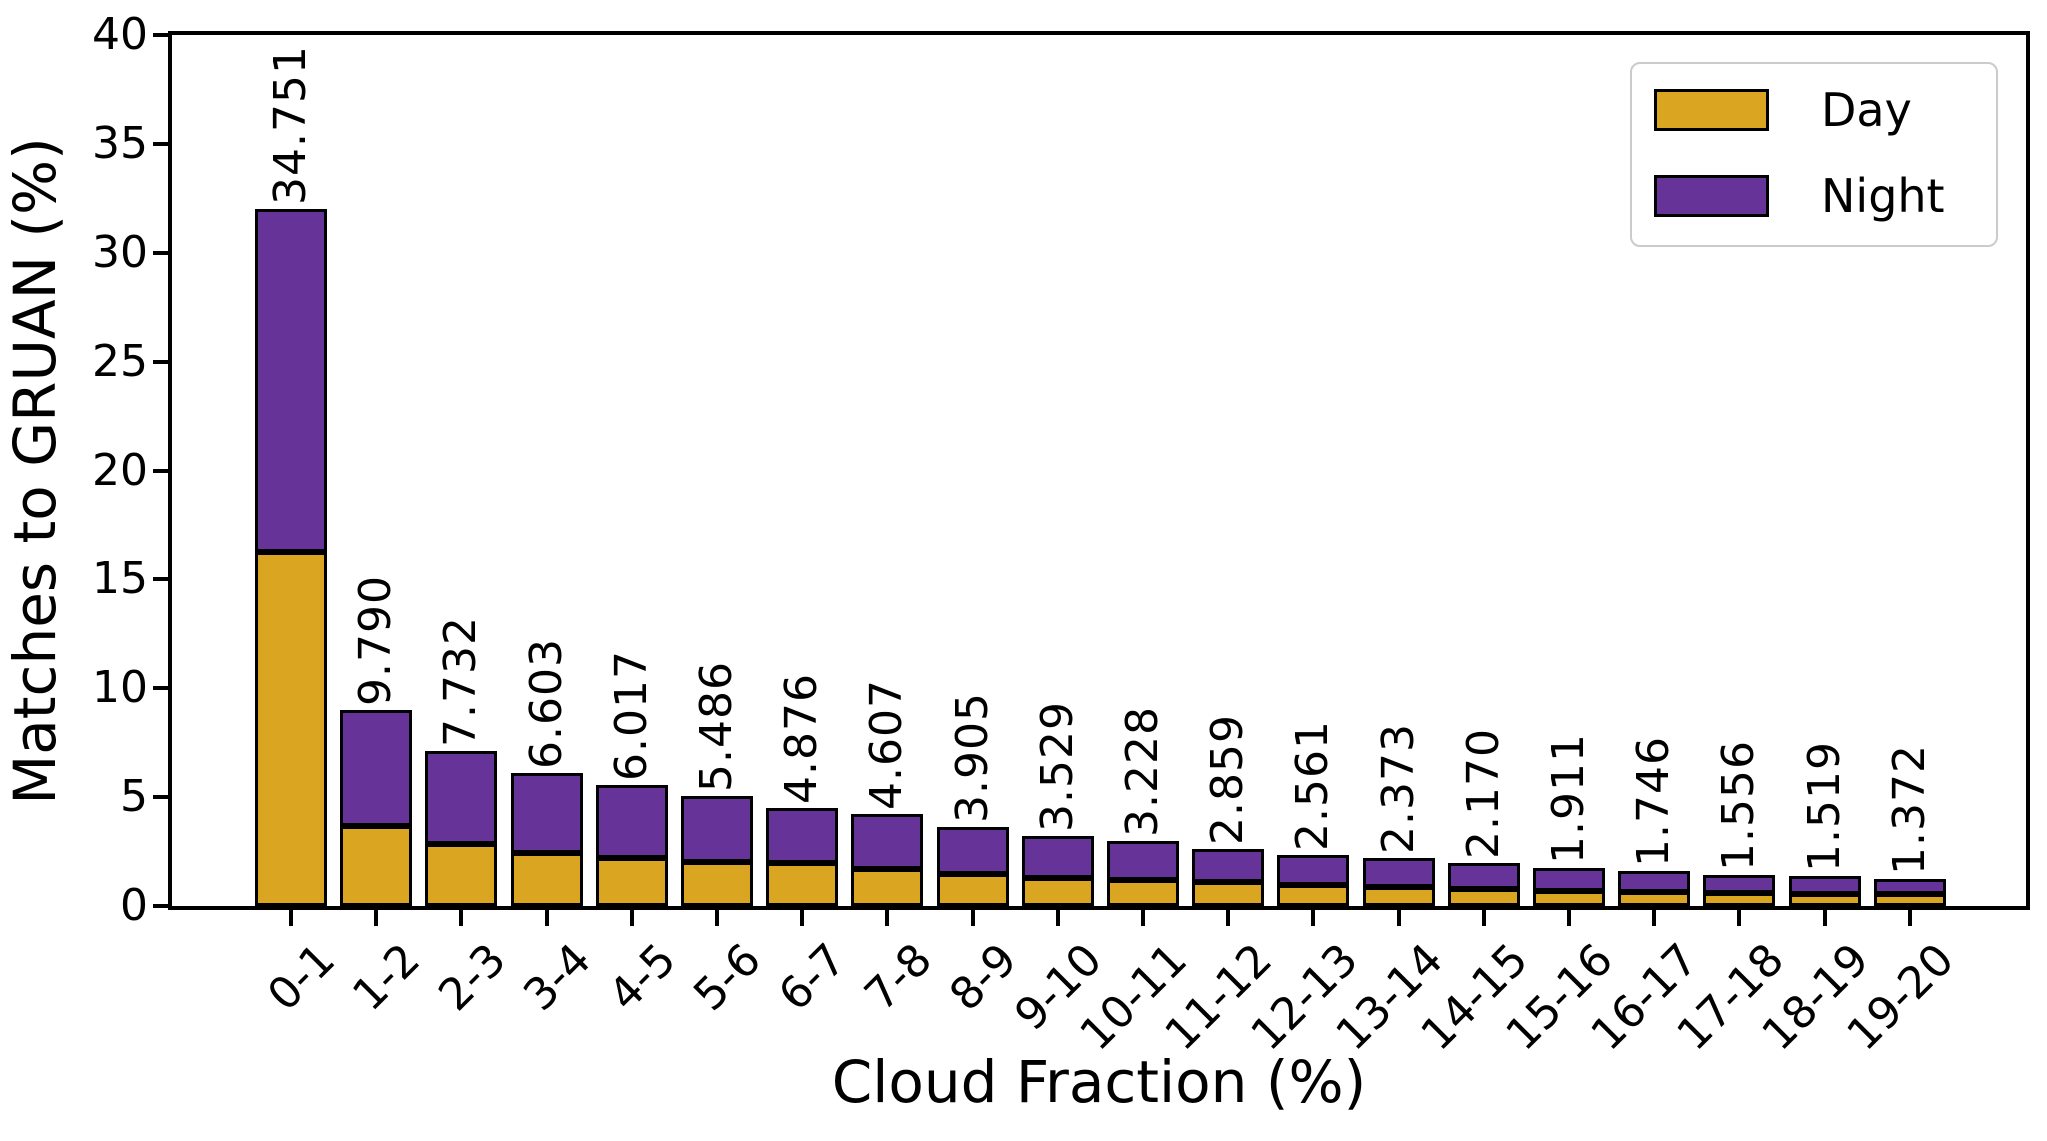 The width and height of the screenshot is (2047, 1141). I want to click on bar-value-label: 2.170, so click(1483, 793).